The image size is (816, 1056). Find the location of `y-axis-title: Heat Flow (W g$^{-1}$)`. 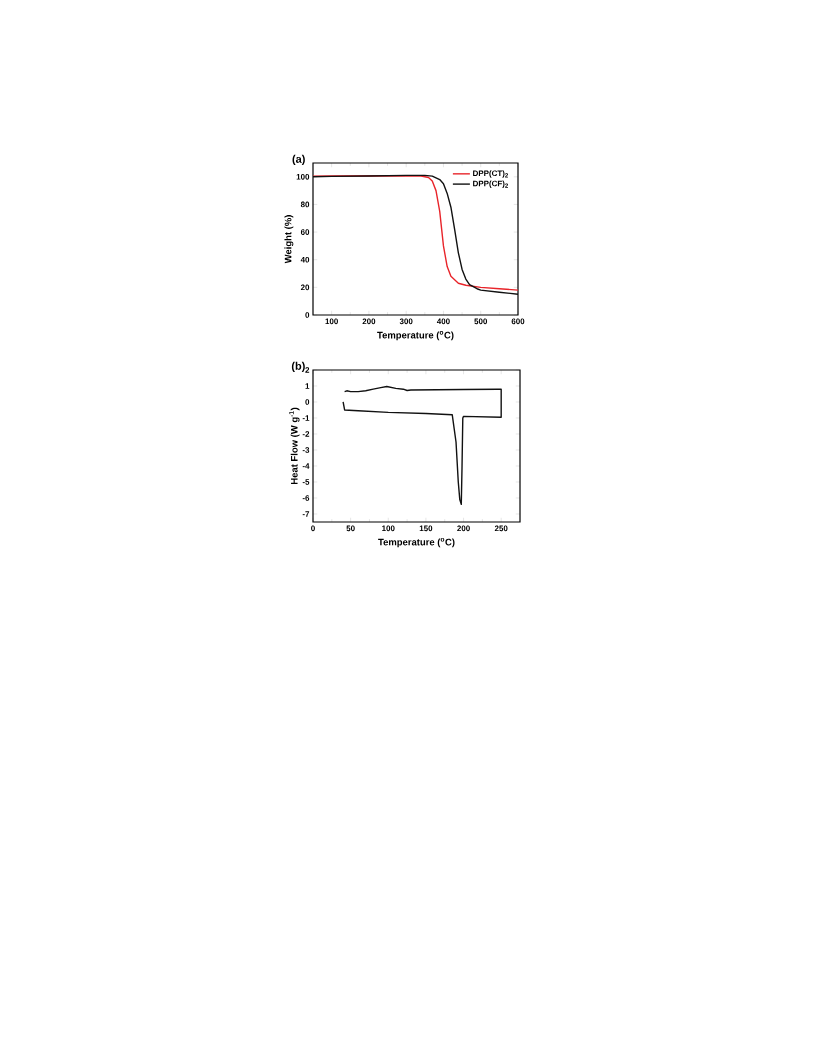

y-axis-title: Heat Flow (W g$^{-1}$) is located at coordinates (294, 446).